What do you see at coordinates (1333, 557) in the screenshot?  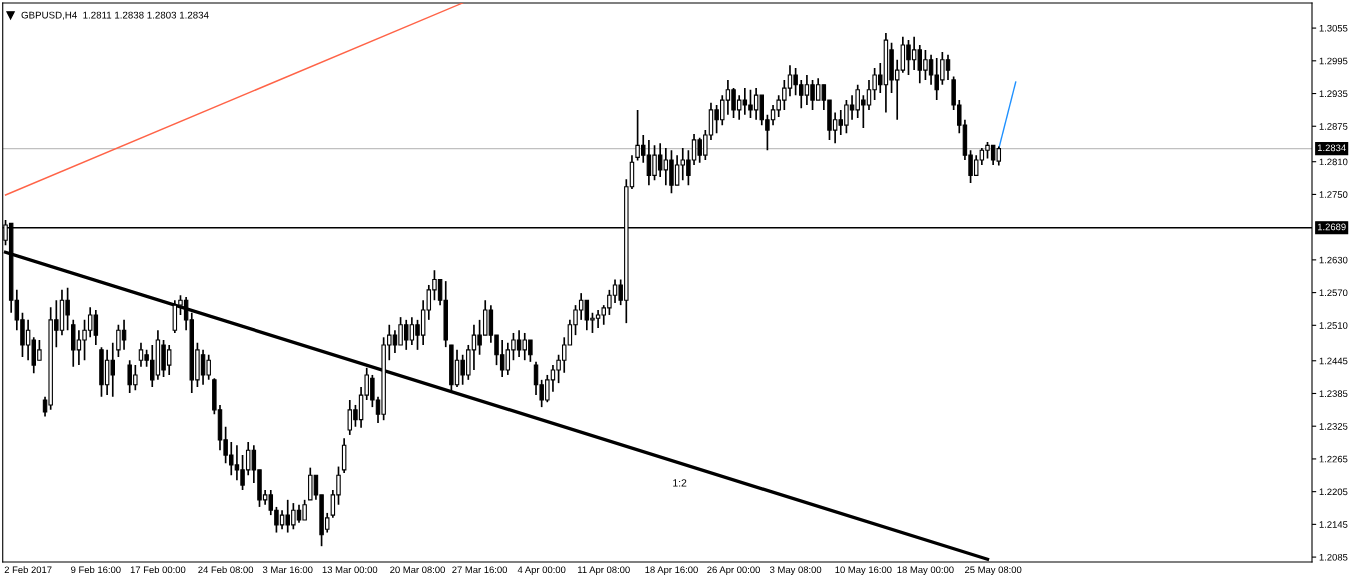 I see `y-tick-label: 1.2085` at bounding box center [1333, 557].